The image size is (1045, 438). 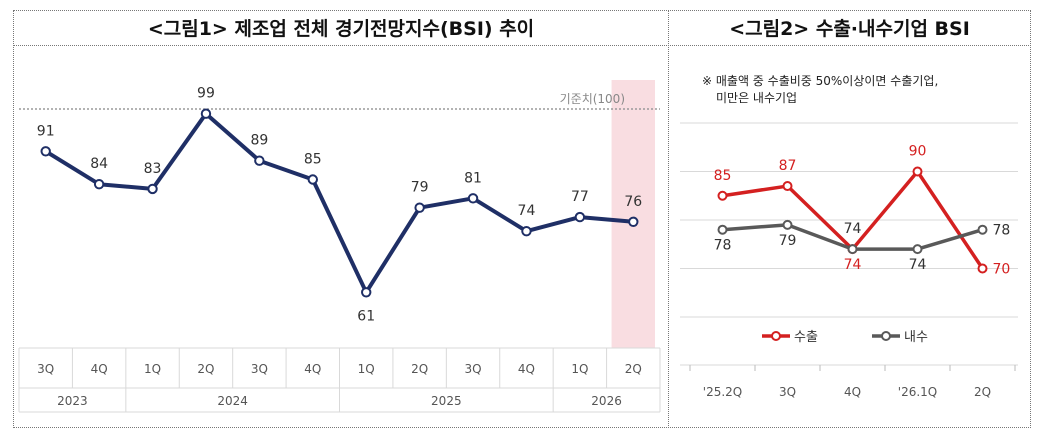 What do you see at coordinates (633, 202) in the screenshot?
I see `data-label: 76` at bounding box center [633, 202].